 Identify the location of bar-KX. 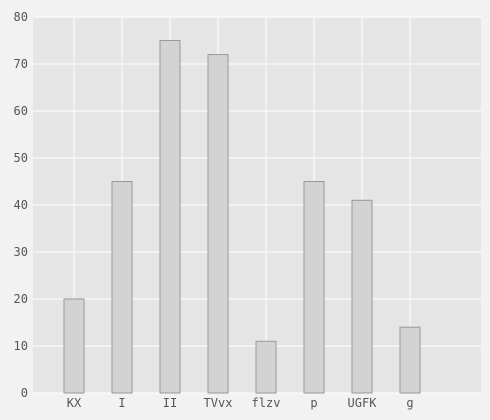
(74, 346).